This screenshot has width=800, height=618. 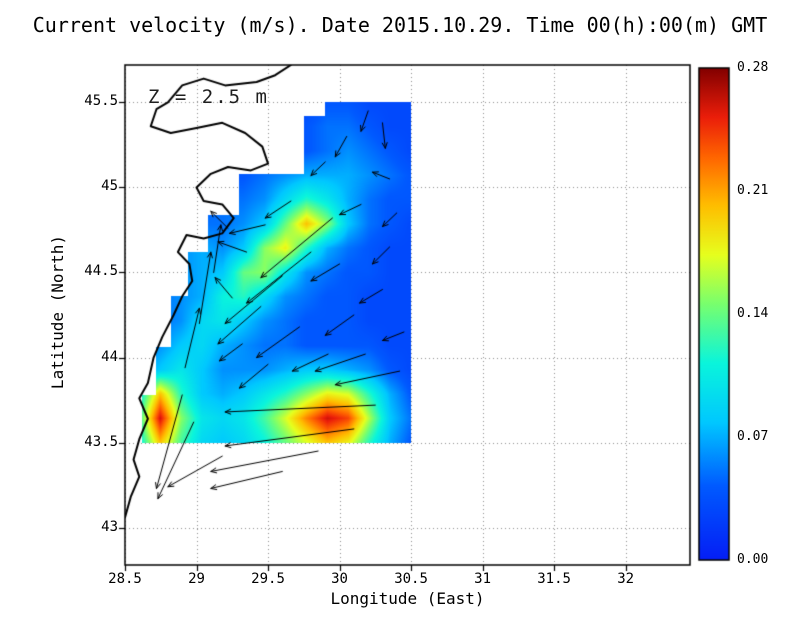 What do you see at coordinates (101, 101) in the screenshot?
I see `y-tick-label: 45.5` at bounding box center [101, 101].